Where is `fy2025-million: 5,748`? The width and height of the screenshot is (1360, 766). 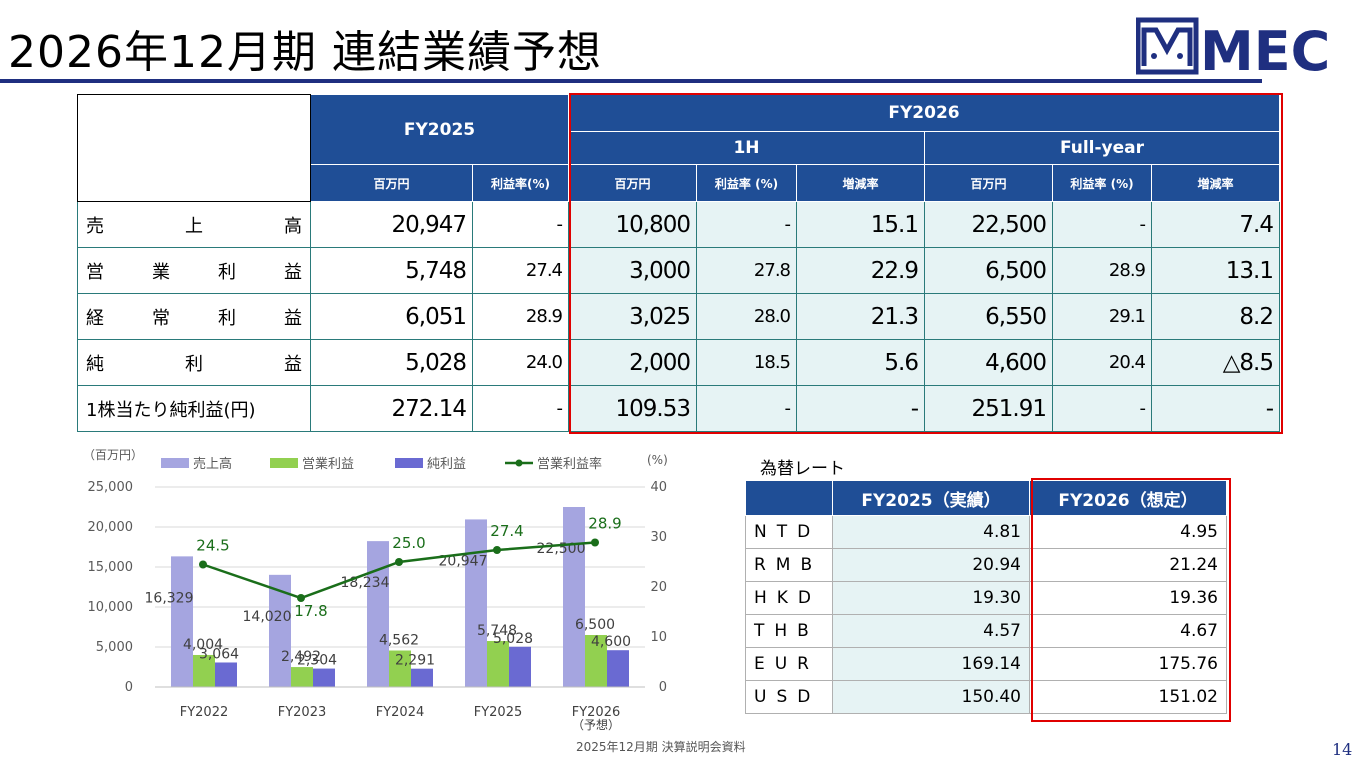 fy2025-million: 5,748 is located at coordinates (391, 270).